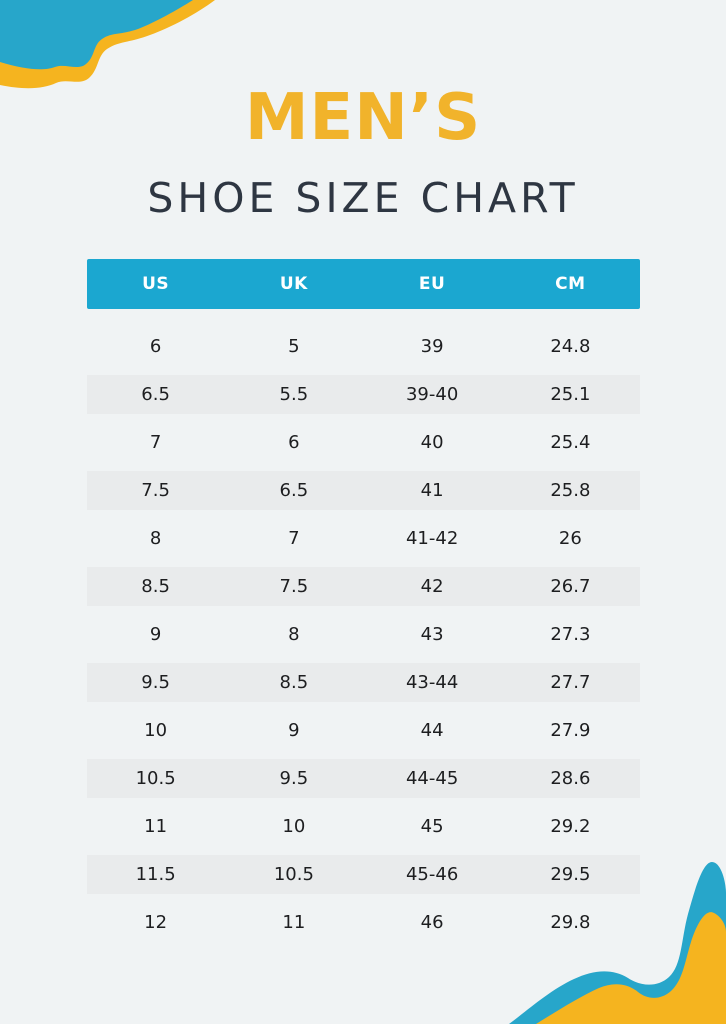 Image resolution: width=726 pixels, height=1024 pixels. I want to click on table-cell-cm: 27.3, so click(570, 634).